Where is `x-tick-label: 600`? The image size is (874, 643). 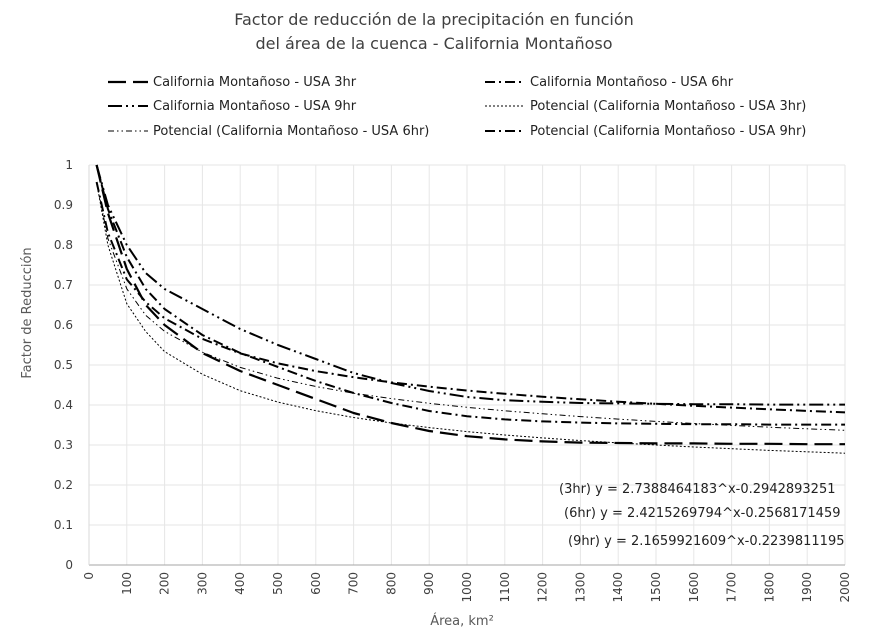 x-tick-label: 600 is located at coordinates (316, 583).